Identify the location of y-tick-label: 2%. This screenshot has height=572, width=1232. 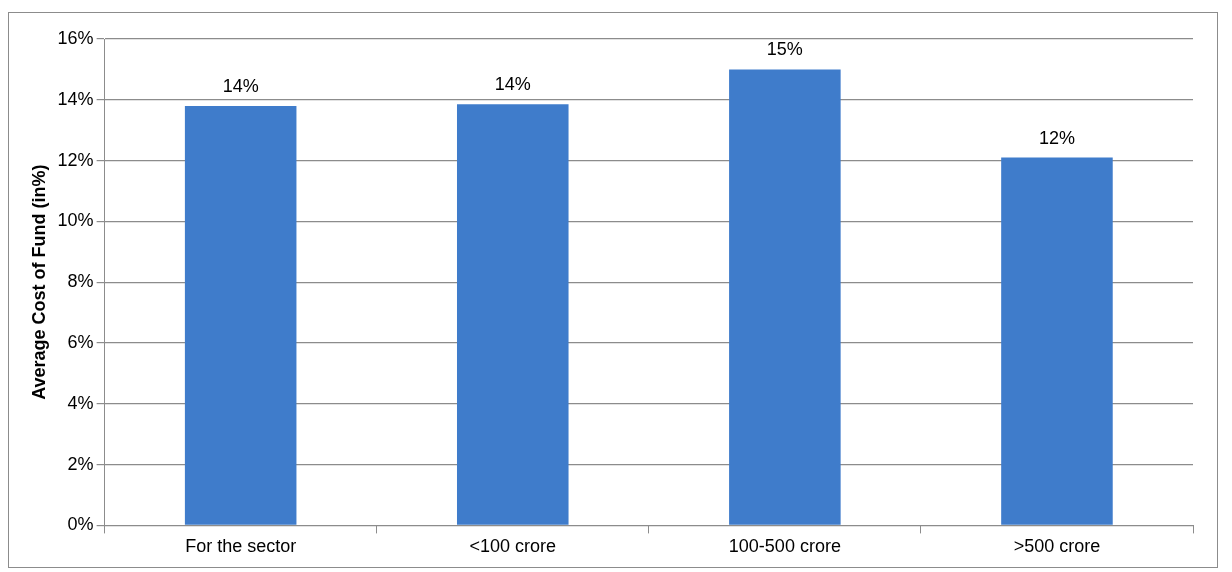
(80, 463).